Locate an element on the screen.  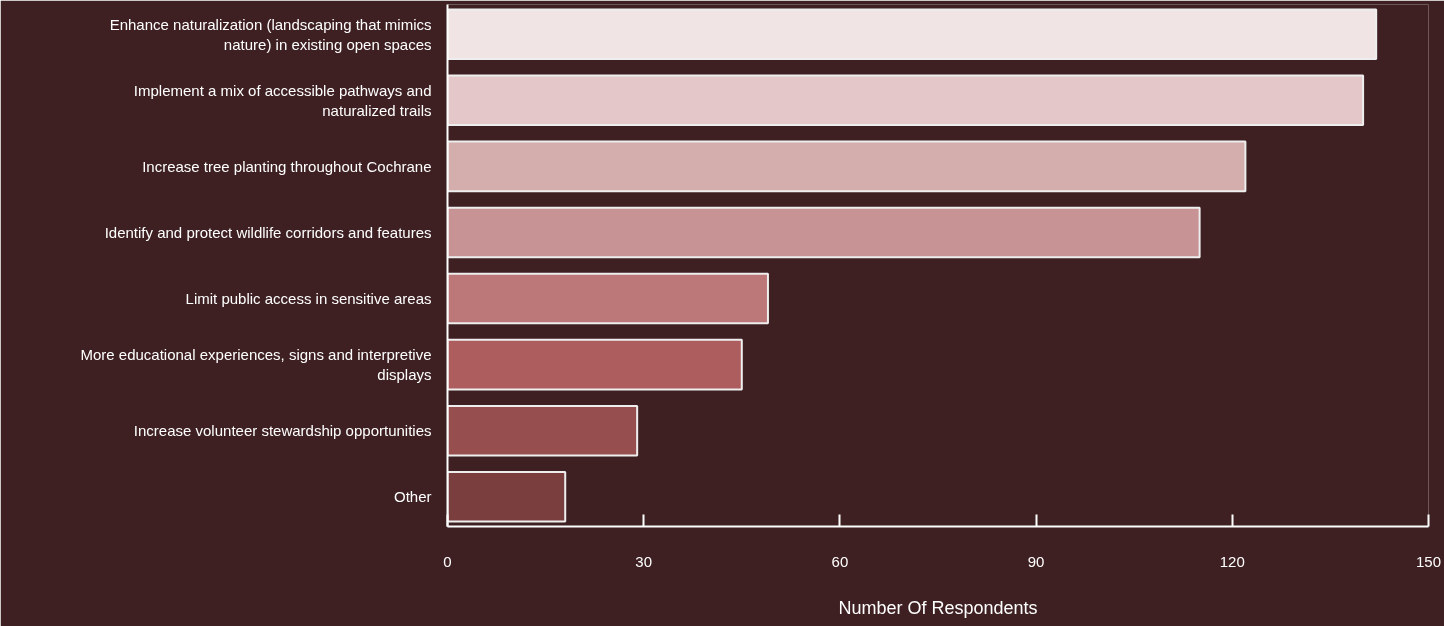
x-tick-label: 150 is located at coordinates (1428, 561).